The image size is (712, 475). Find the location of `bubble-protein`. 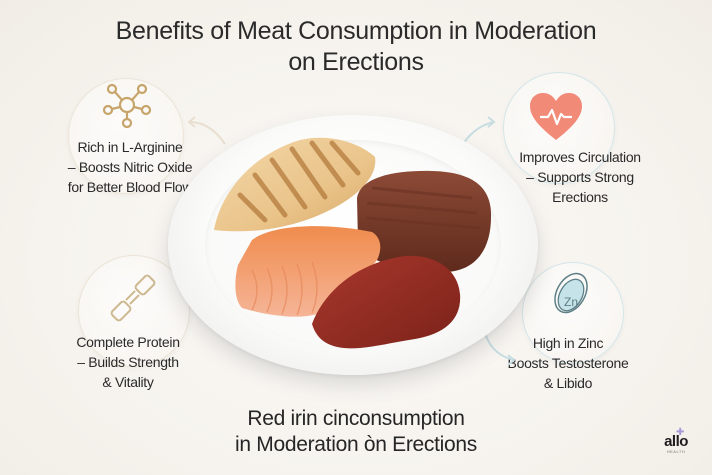

bubble-protein is located at coordinates (134, 311).